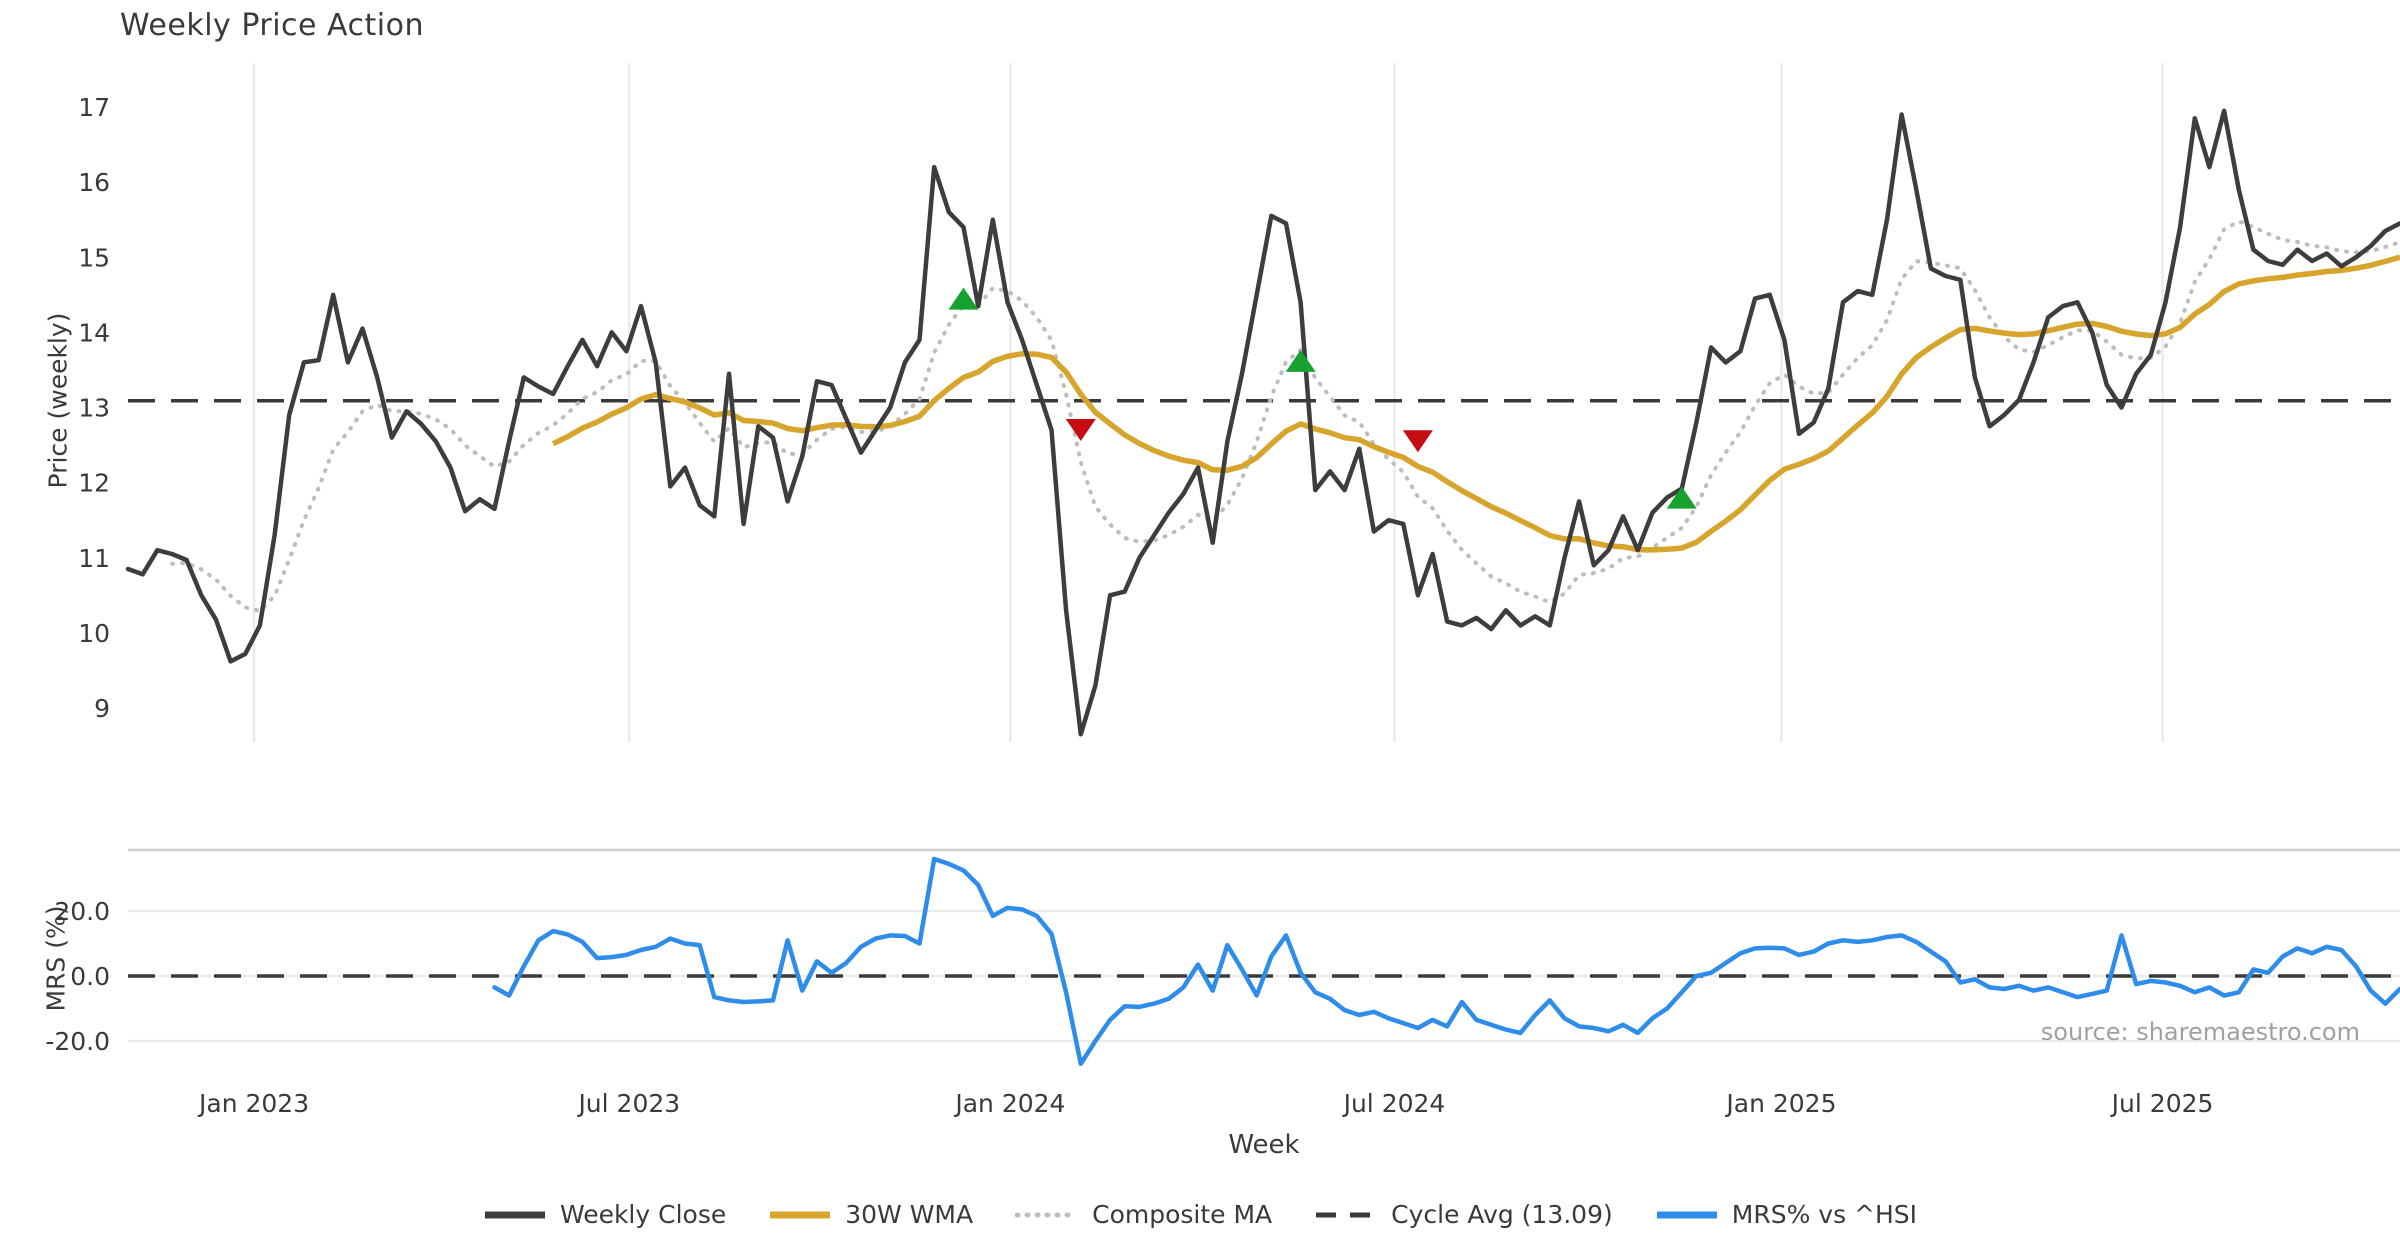 The height and width of the screenshot is (1260, 2400). I want to click on price-tick-label: 10, so click(94, 633).